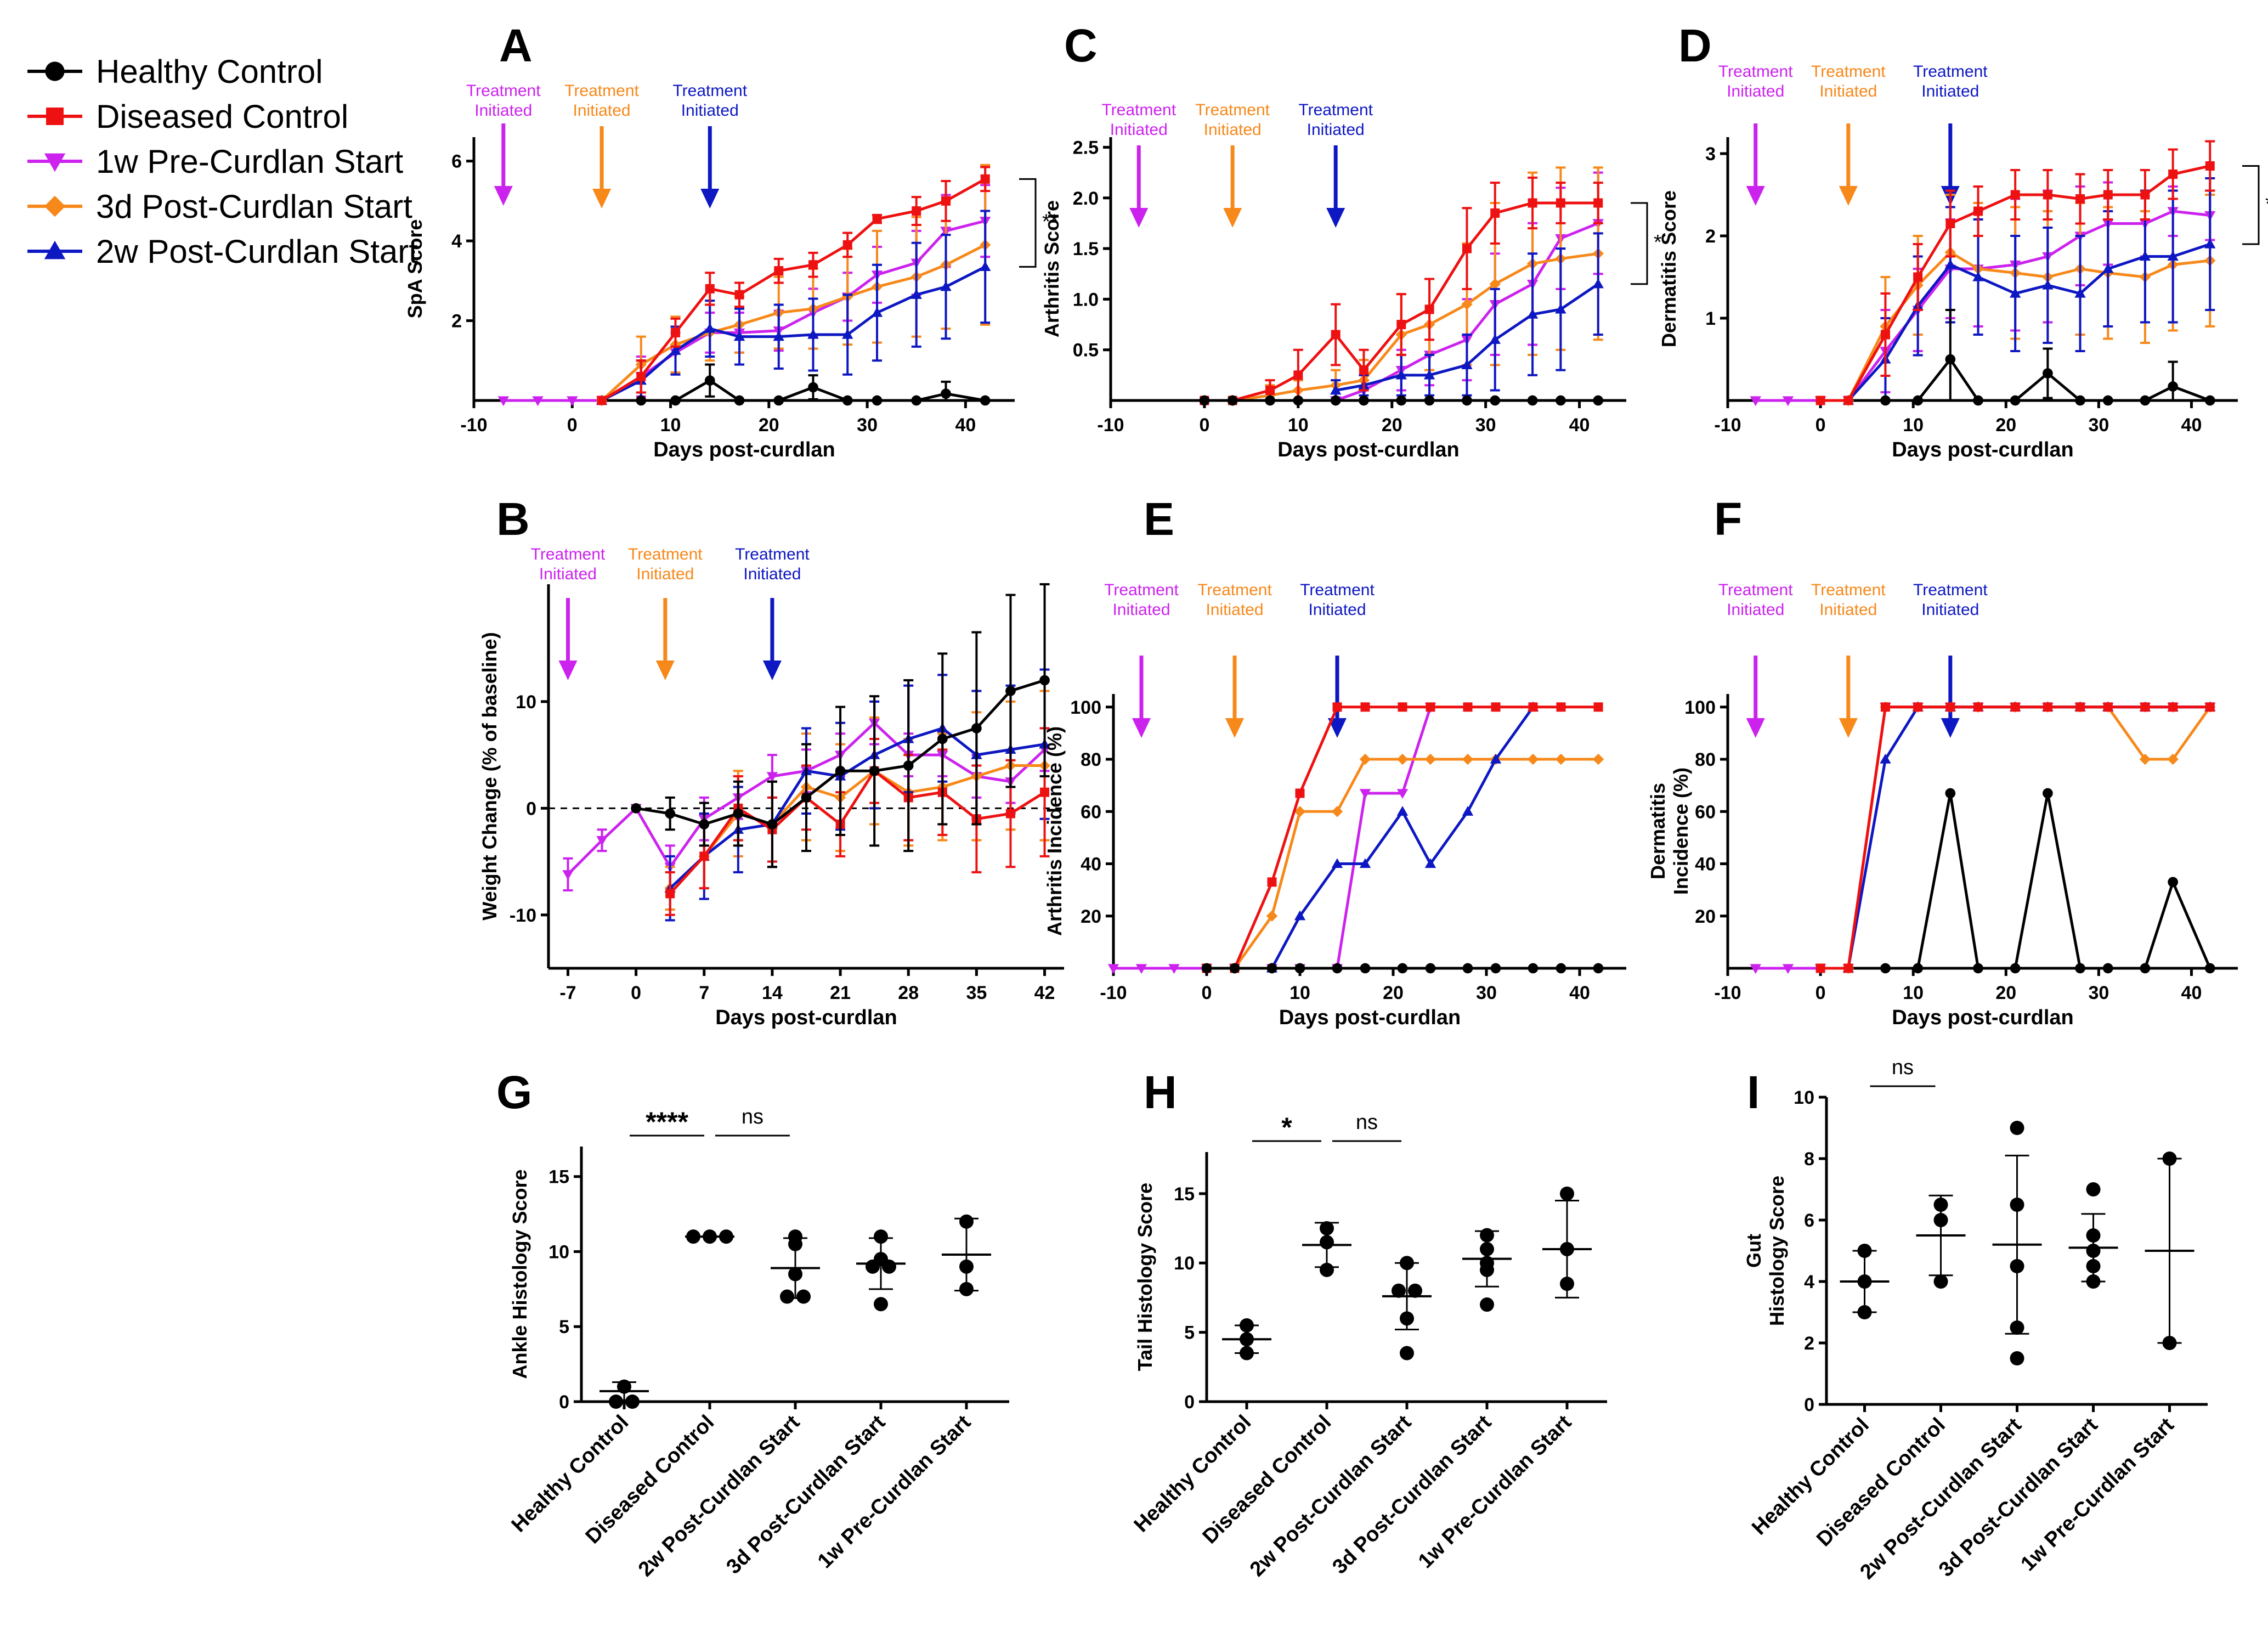  What do you see at coordinates (1579, 993) in the screenshot?
I see `x-tick-label: 40` at bounding box center [1579, 993].